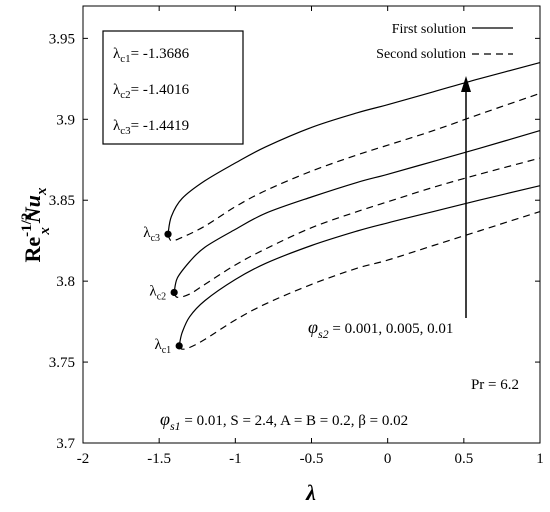 This screenshot has height=512, width=550. What do you see at coordinates (421, 54) in the screenshot?
I see `legend-second-label: Second solution` at bounding box center [421, 54].